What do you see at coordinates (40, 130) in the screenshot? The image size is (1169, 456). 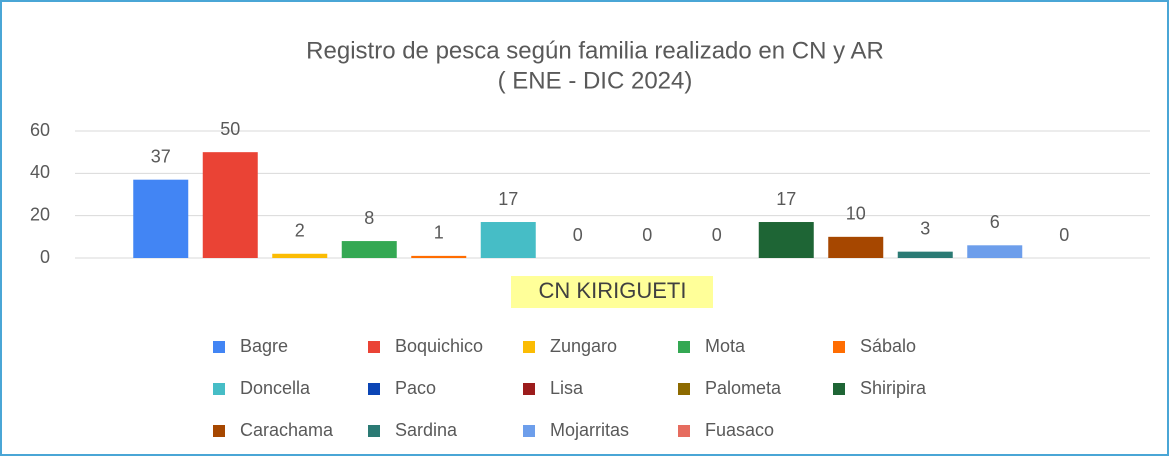 I see `y-tick-label: 60` at bounding box center [40, 130].